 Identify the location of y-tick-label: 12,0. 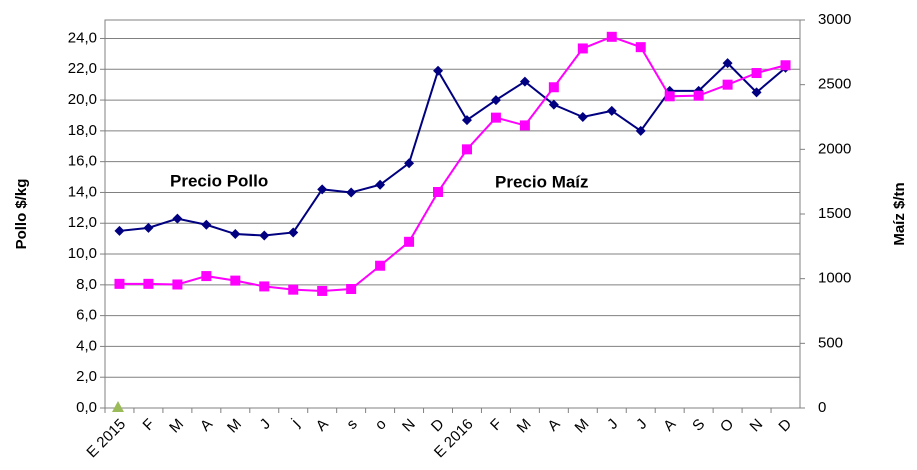
(82, 222).